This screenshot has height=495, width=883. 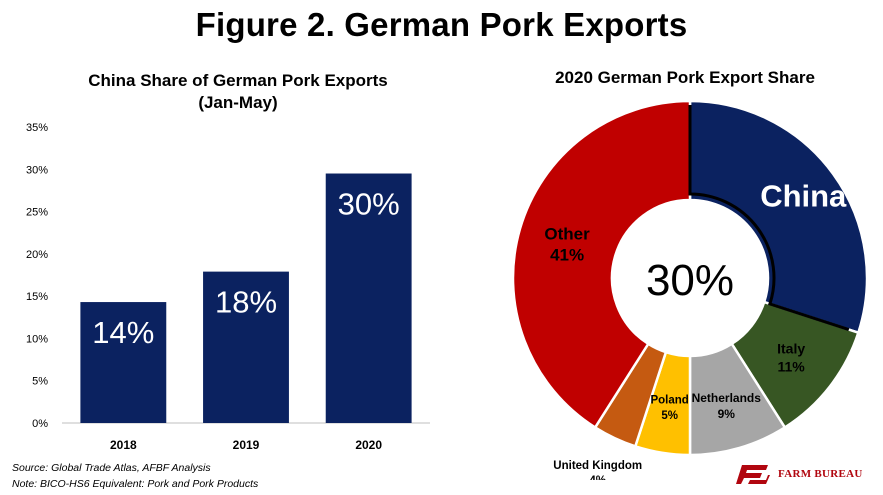 I want to click on y-tick-label: 20%, so click(x=37, y=255).